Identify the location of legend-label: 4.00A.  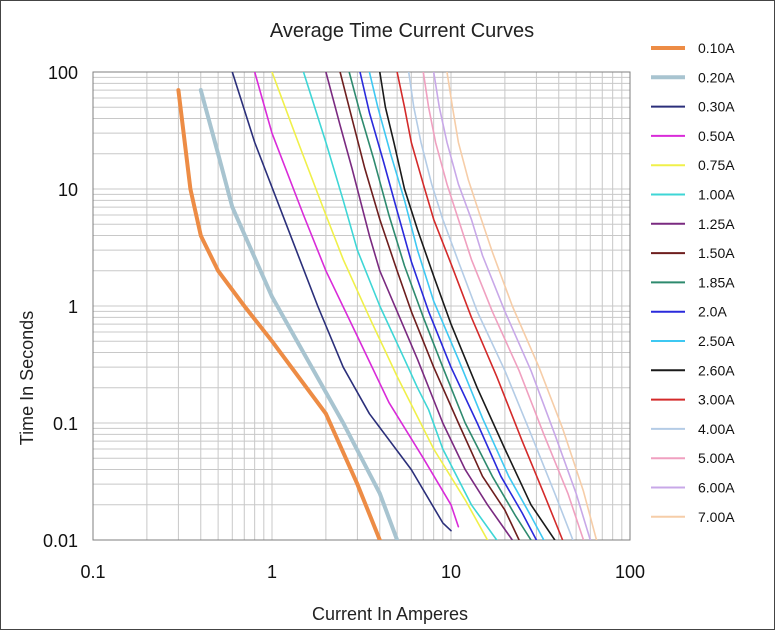
(716, 429).